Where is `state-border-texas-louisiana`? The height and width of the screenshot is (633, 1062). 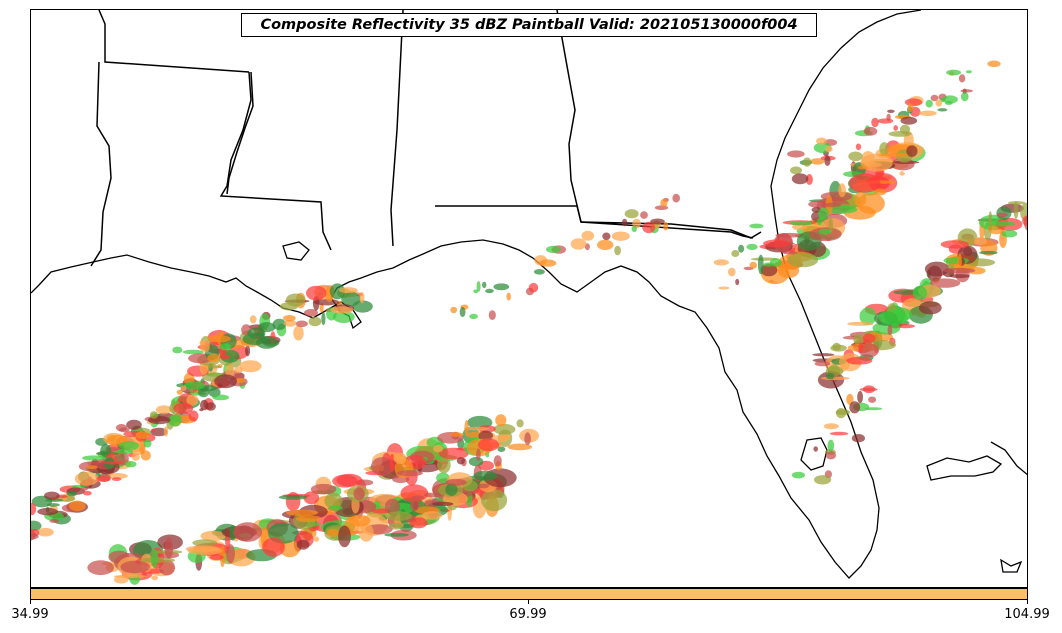 state-border-texas-louisiana is located at coordinates (101, 164).